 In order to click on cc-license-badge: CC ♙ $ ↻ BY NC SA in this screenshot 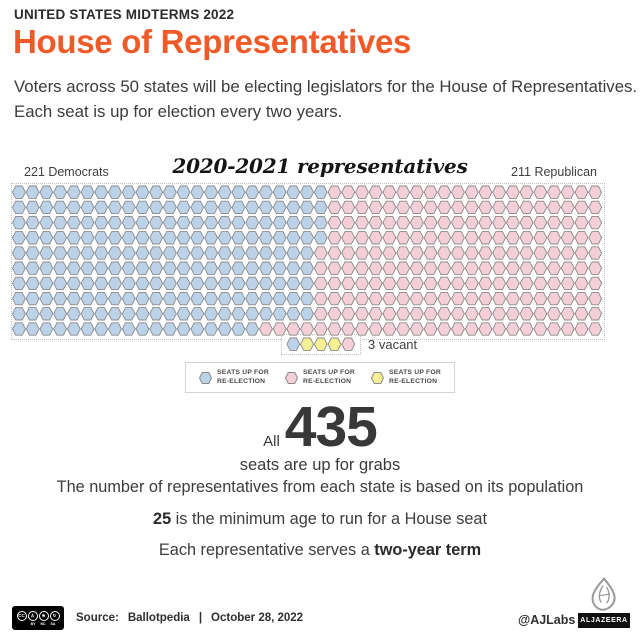, I will do `click(38, 618)`.